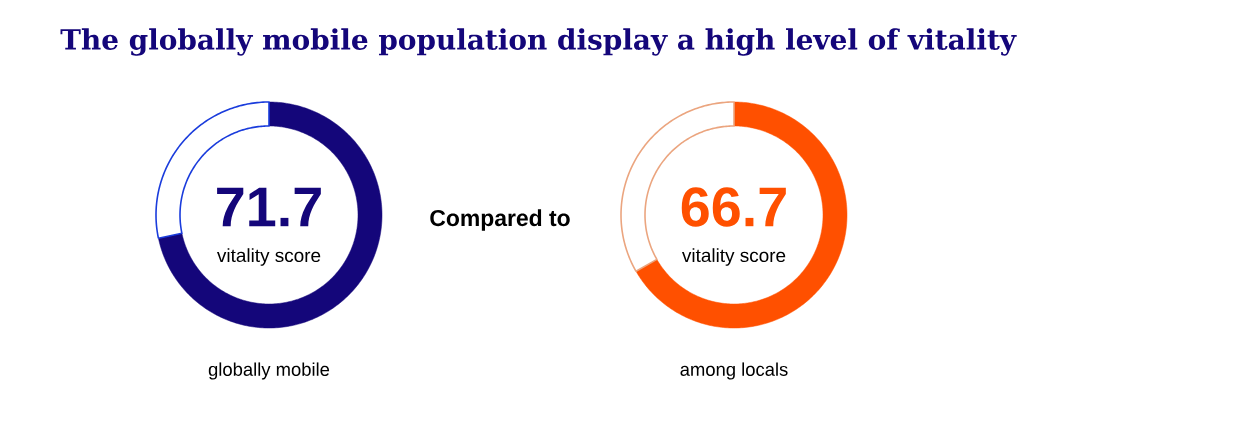 Image resolution: width=1240 pixels, height=425 pixels. What do you see at coordinates (733, 207) in the screenshot?
I see `data-label: 66.7` at bounding box center [733, 207].